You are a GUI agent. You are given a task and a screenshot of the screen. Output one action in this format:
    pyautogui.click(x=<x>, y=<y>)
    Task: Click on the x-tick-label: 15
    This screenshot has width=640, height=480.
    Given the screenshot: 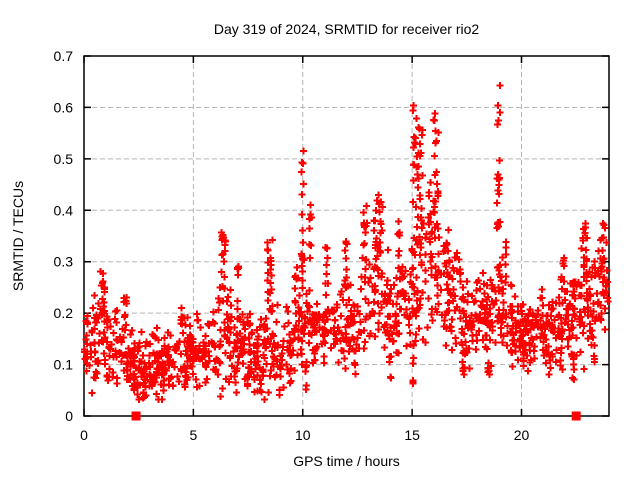 What is the action you would take?
    pyautogui.click(x=412, y=435)
    